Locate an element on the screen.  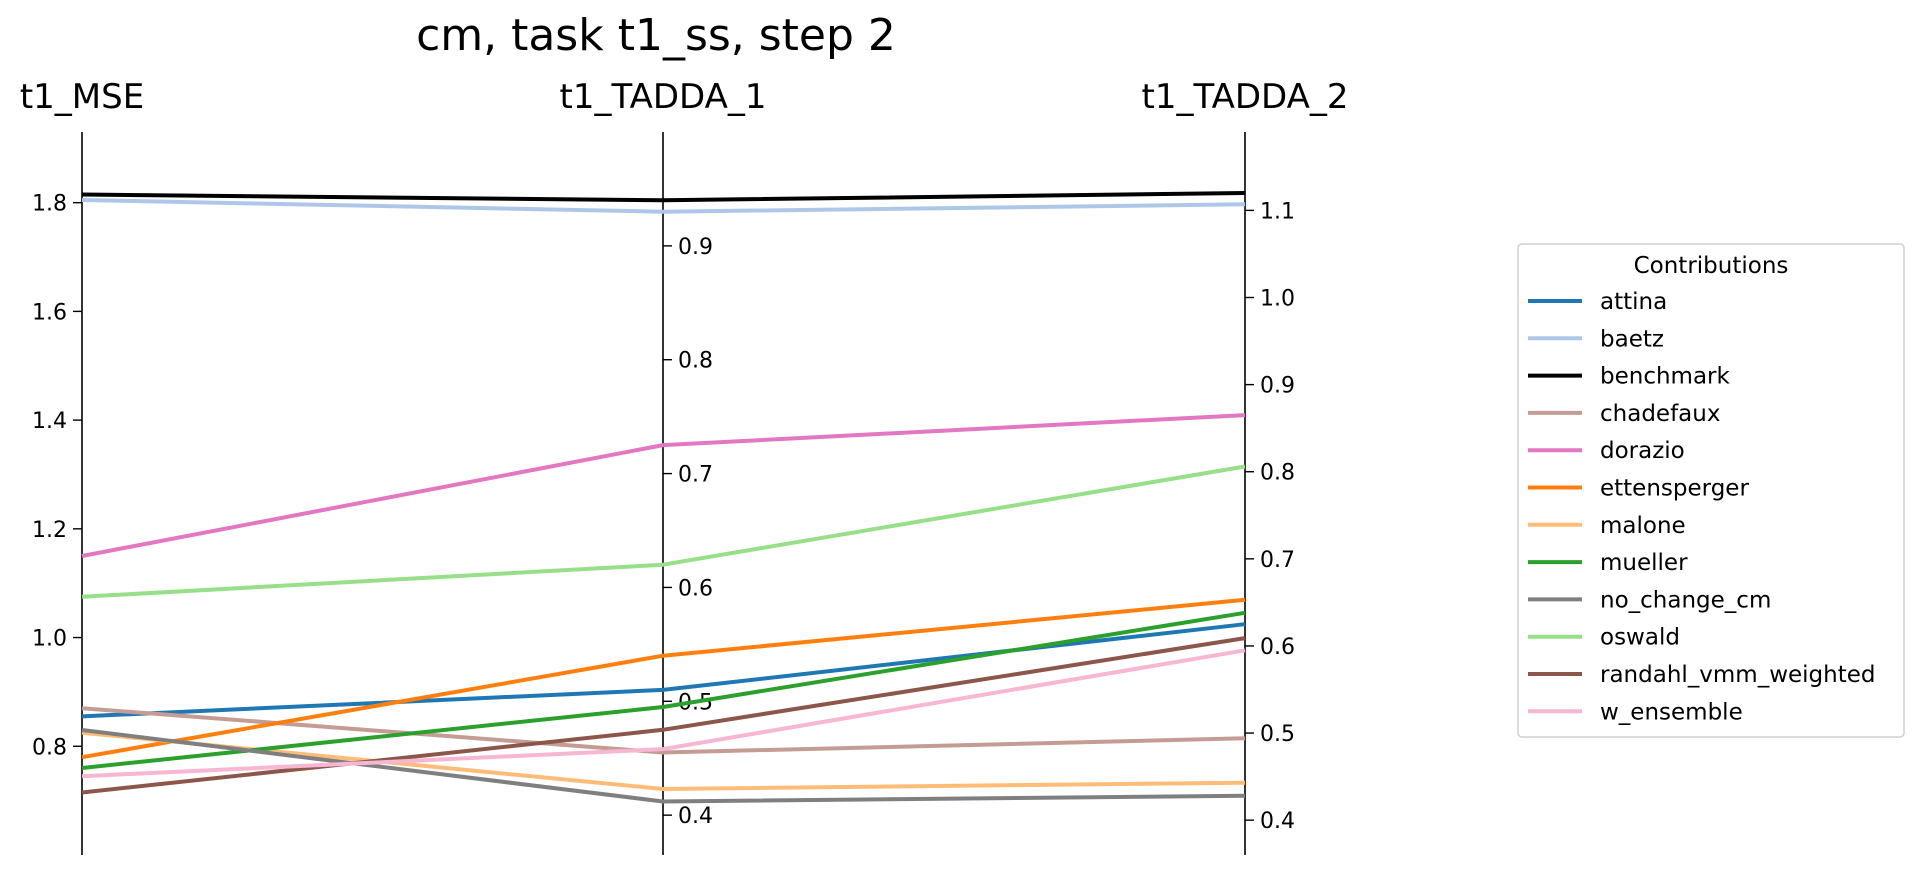
series-line-oswald is located at coordinates (663, 531).